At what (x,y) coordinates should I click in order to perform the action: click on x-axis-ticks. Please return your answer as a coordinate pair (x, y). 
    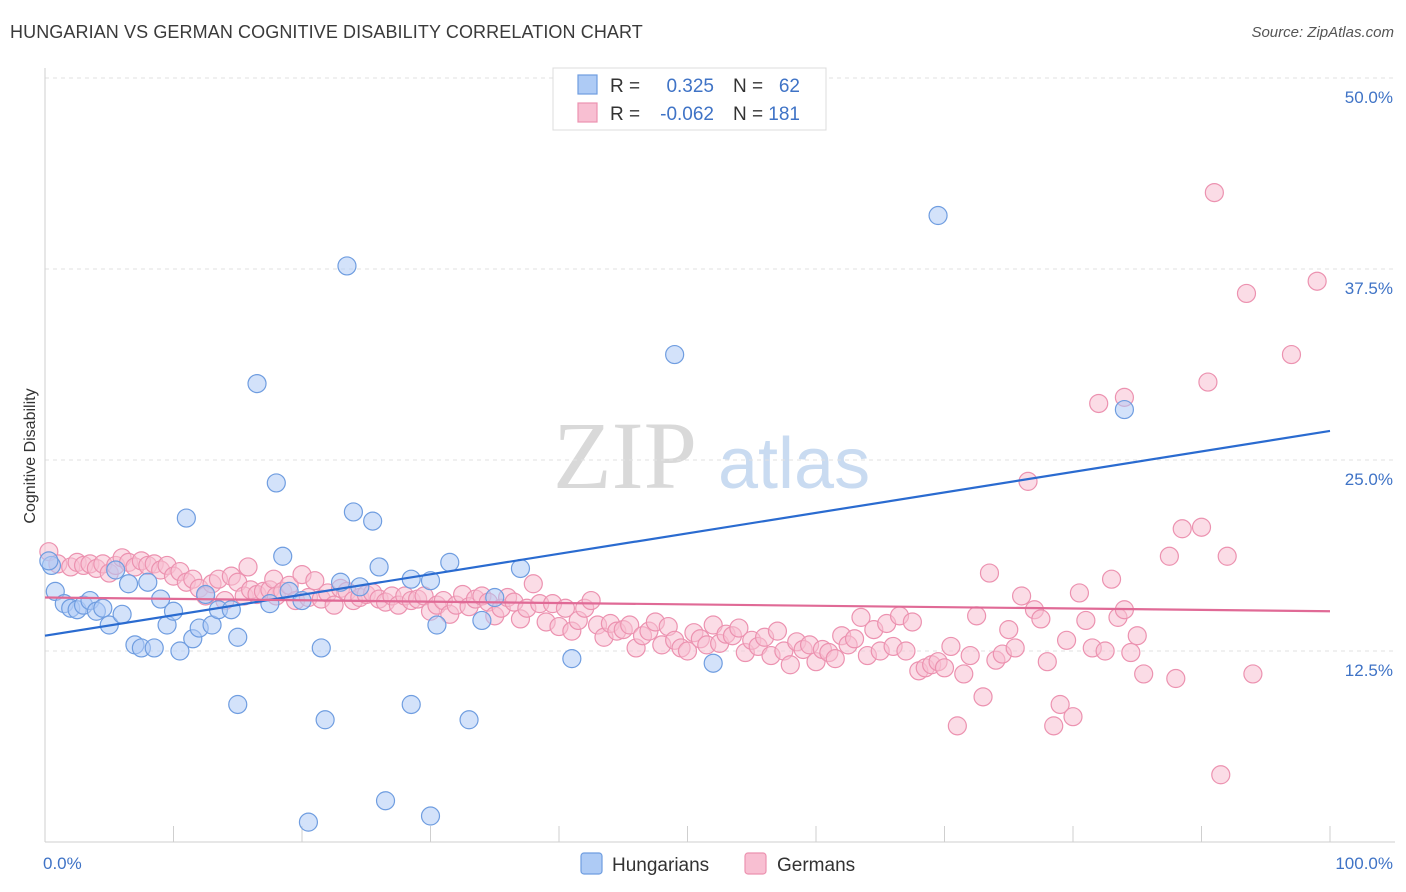
    Looking at the image, I should click on (752, 834).